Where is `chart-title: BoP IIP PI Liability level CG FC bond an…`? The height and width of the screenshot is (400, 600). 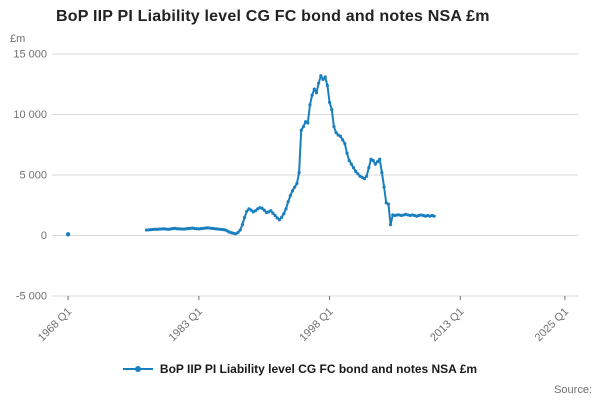
chart-title: BoP IIP PI Liability level CG FC bond an… is located at coordinates (273, 16).